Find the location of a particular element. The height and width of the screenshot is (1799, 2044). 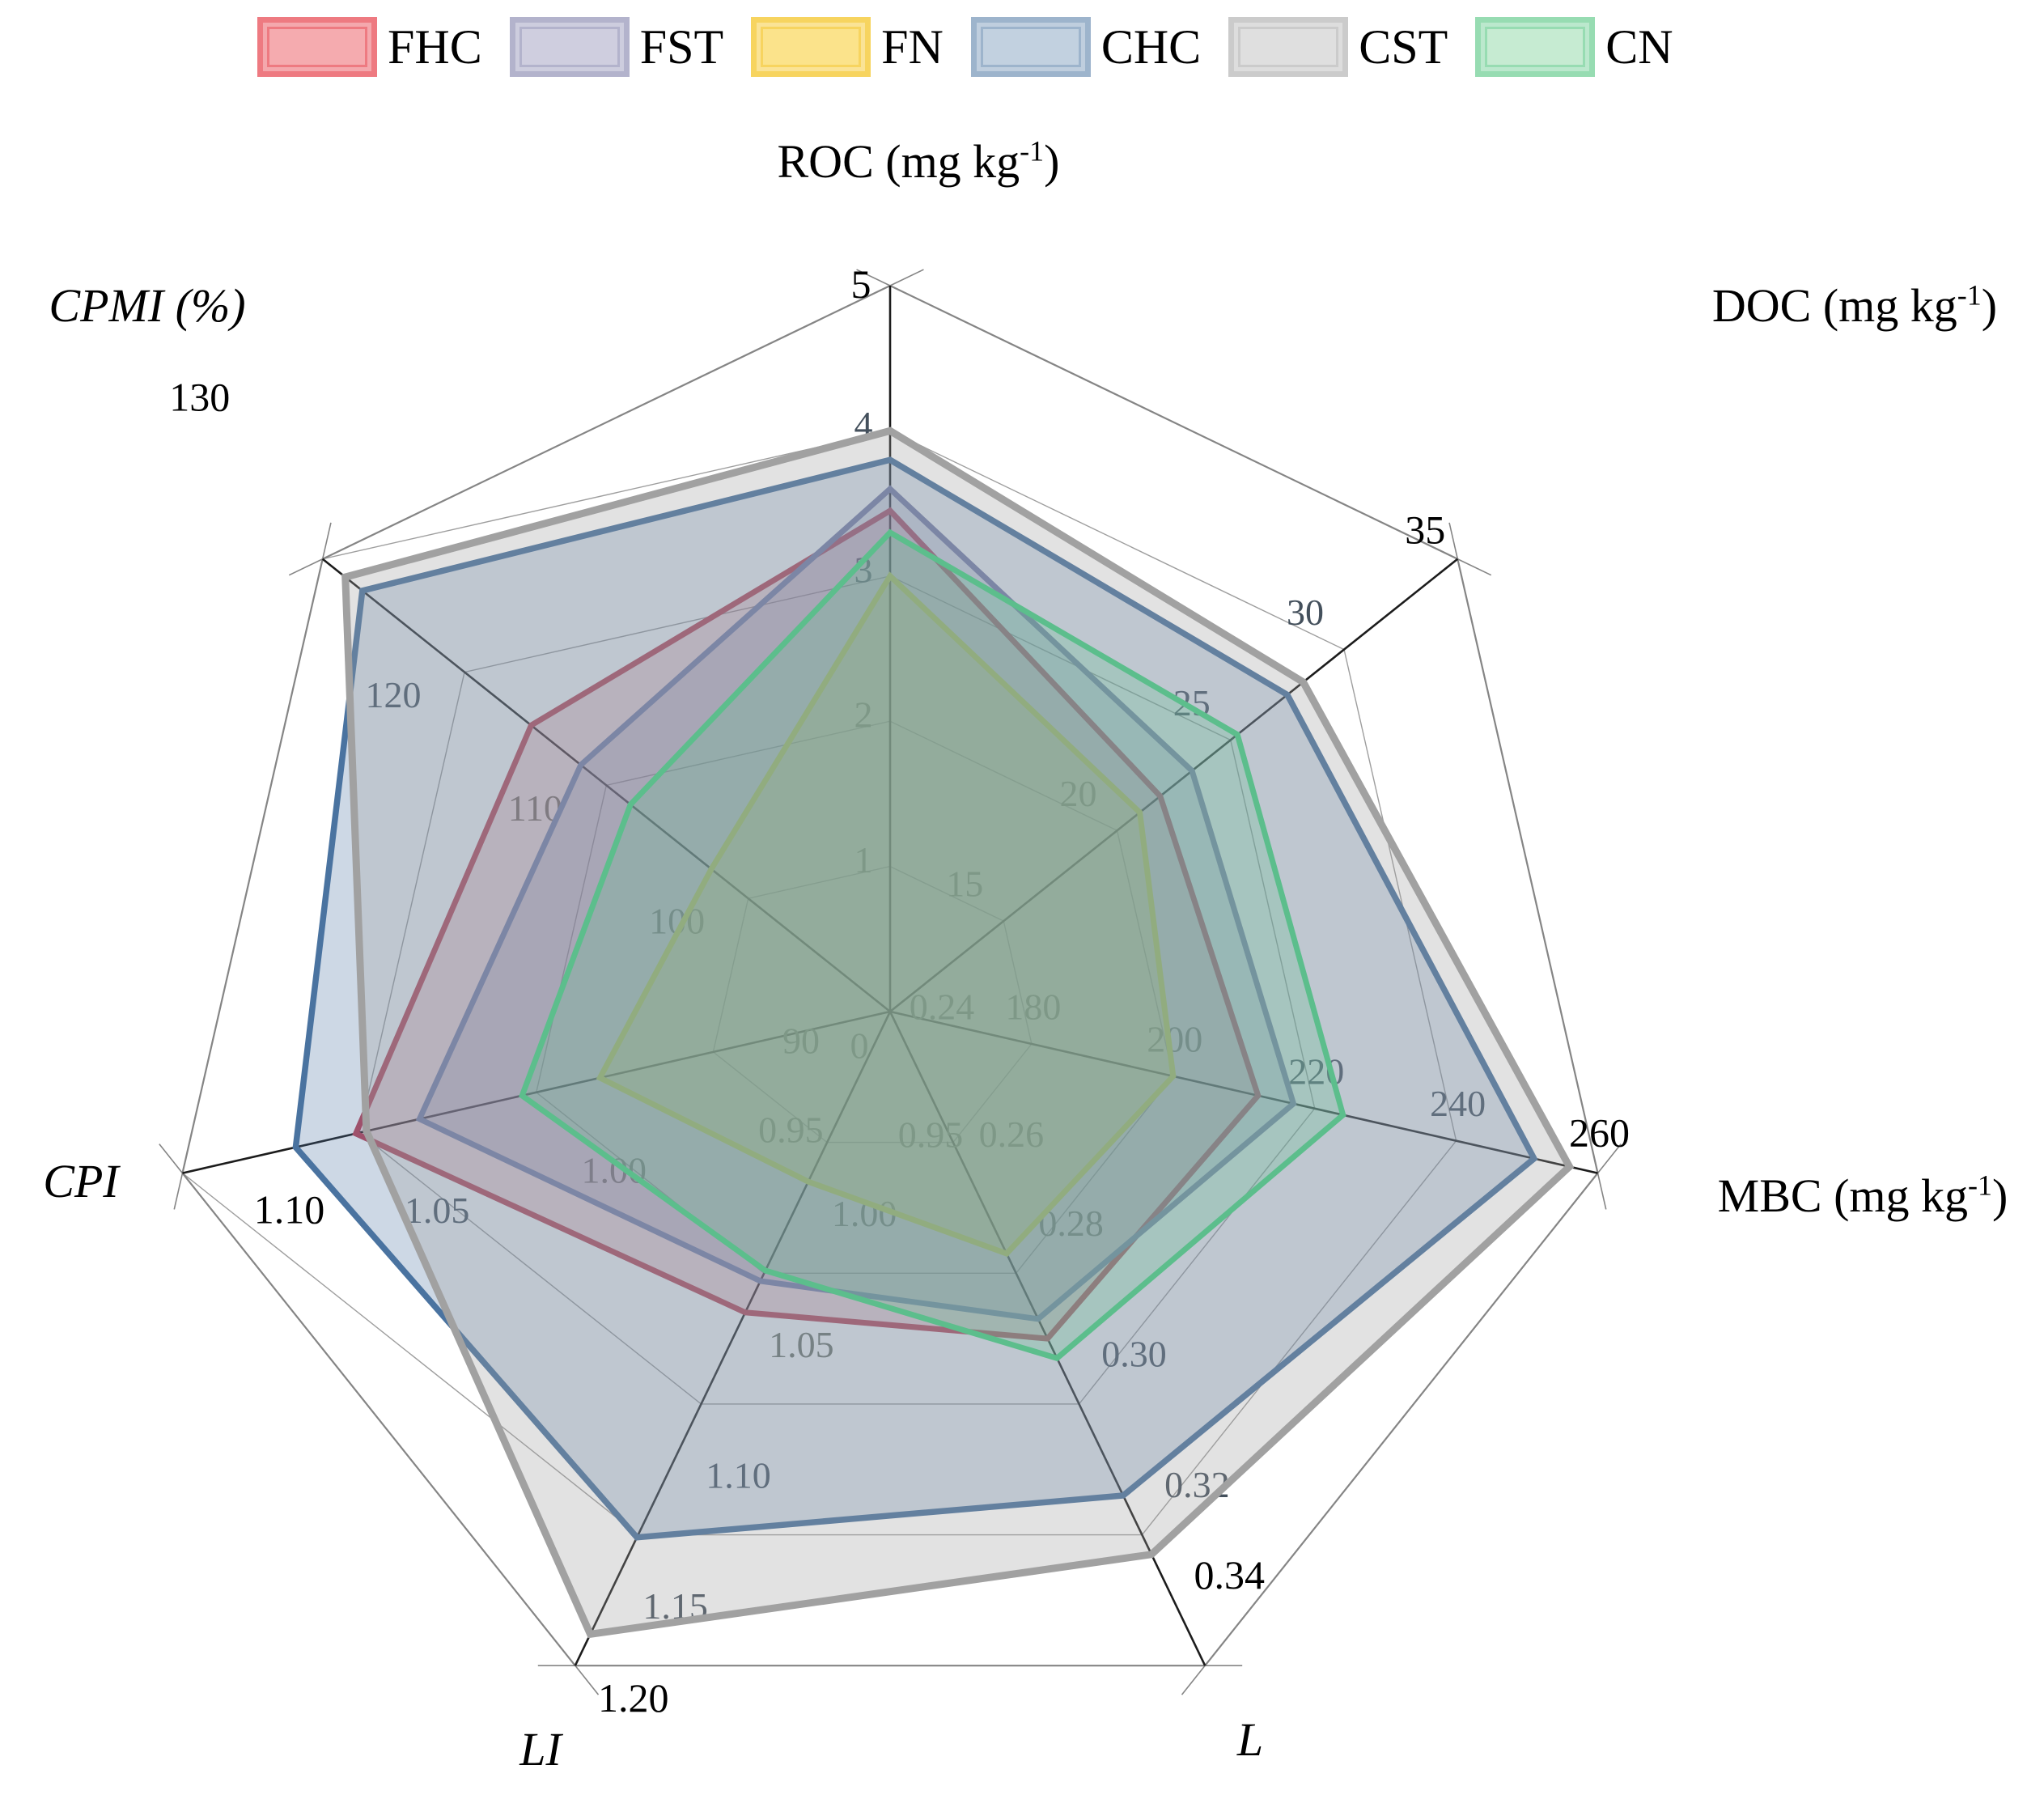

axis-title-text: DOC (mg kg is located at coordinates (1834, 305).